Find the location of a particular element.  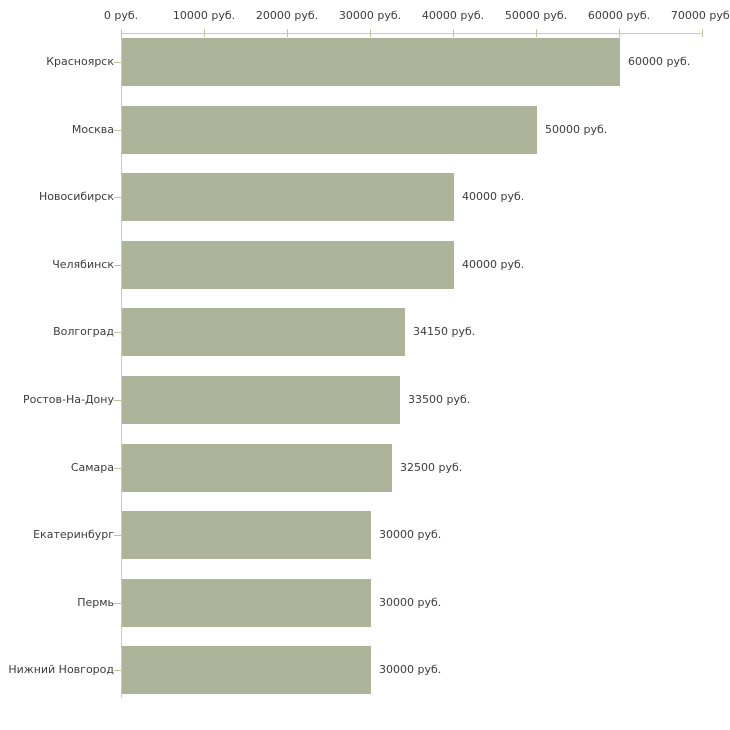

bar-value-label: 32500 руб. is located at coordinates (431, 467).